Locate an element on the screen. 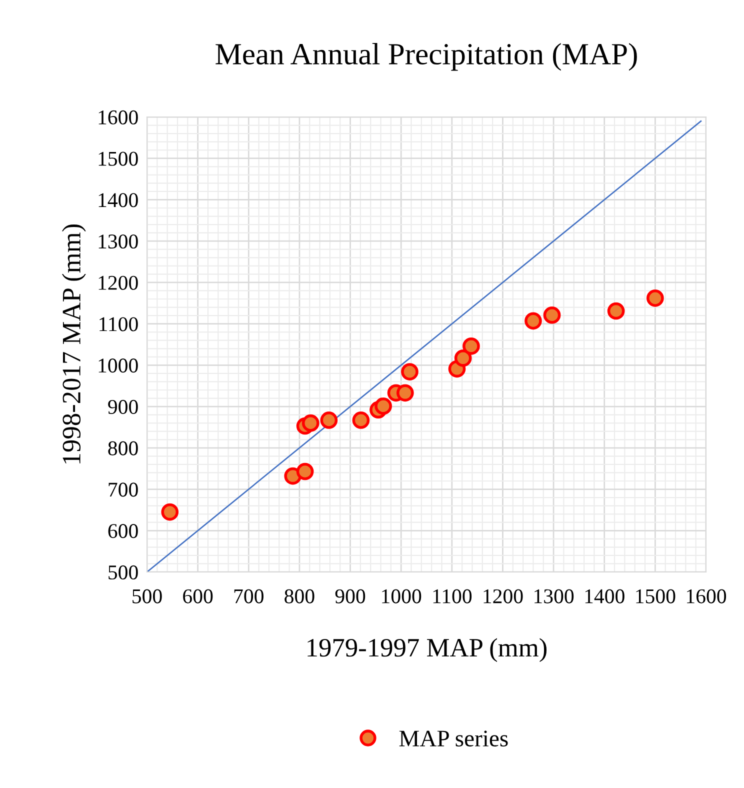 This screenshot has width=744, height=788. x-tick-label: 700 is located at coordinates (249, 596).